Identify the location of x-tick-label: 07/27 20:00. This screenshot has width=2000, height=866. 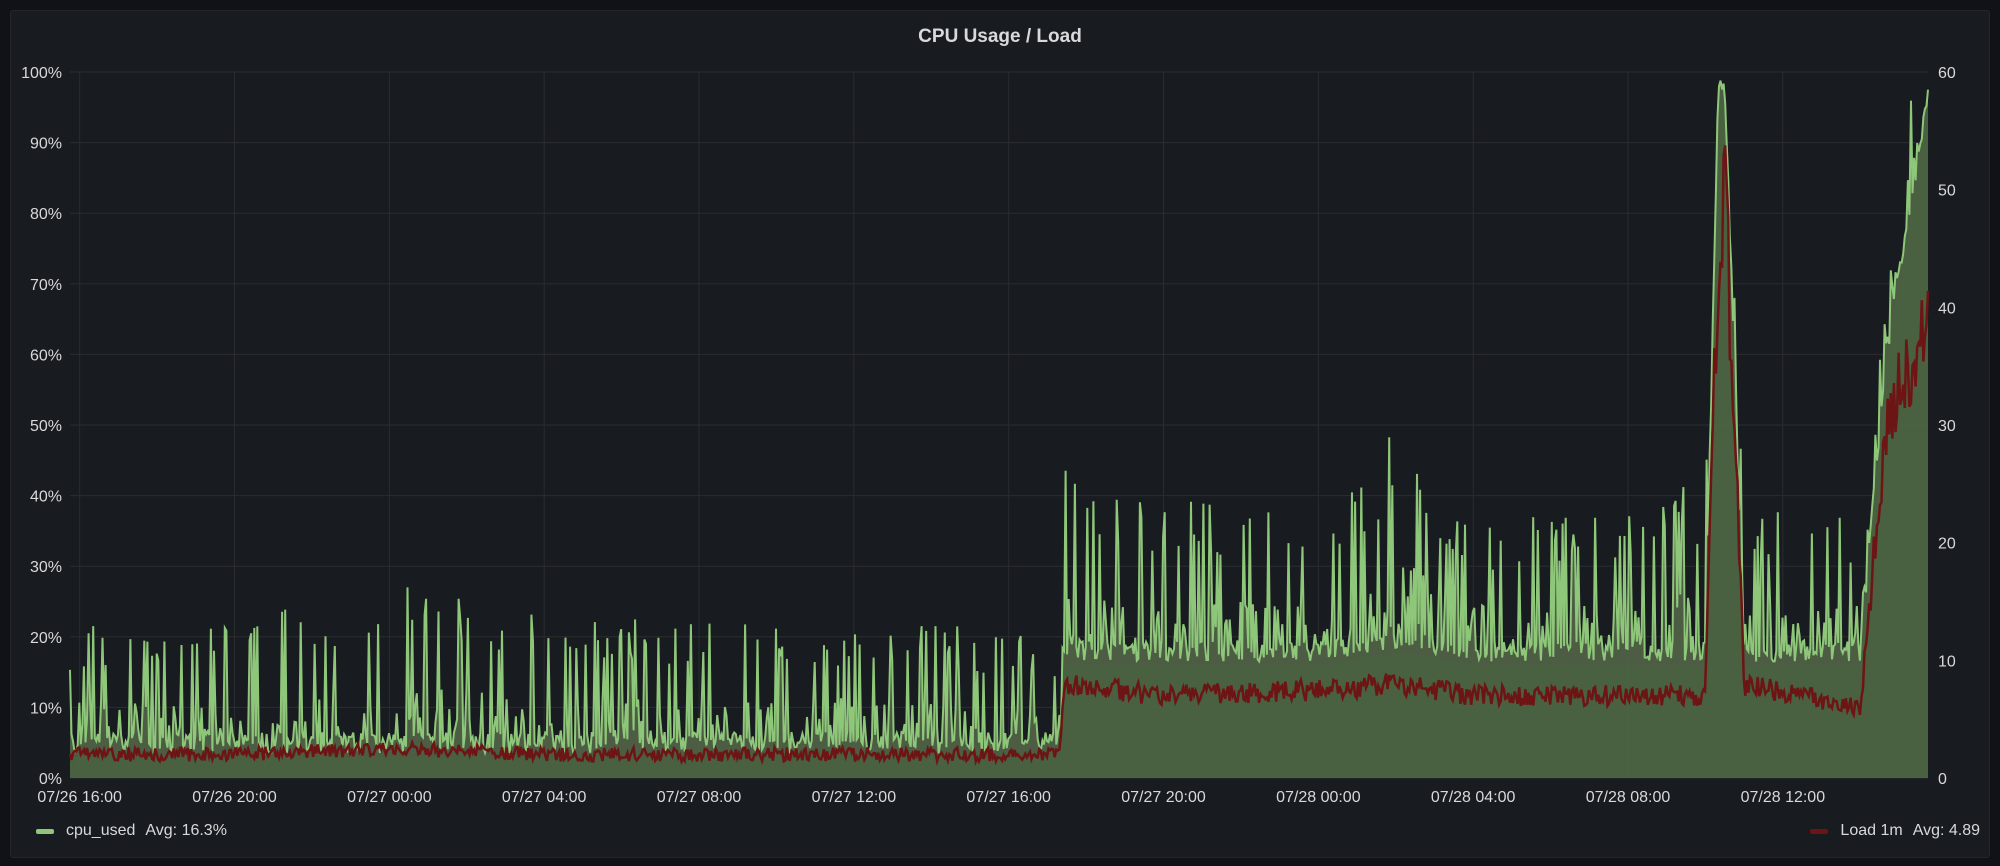
(1163, 797).